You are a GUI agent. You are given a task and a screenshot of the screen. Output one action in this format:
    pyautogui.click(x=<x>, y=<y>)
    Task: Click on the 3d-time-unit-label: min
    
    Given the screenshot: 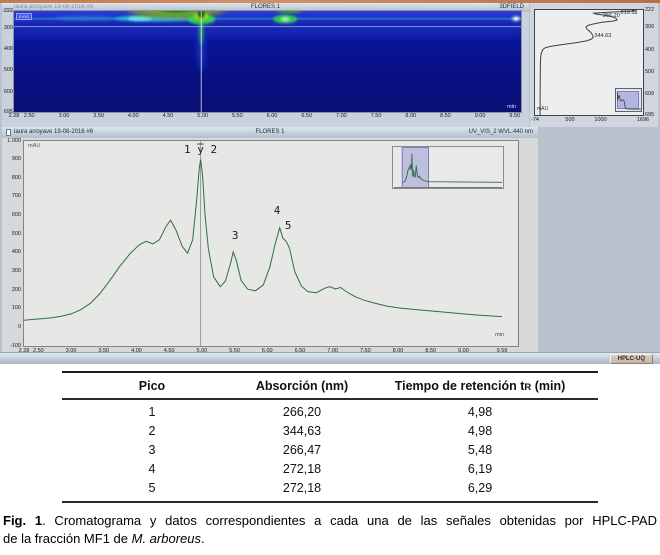 What is the action you would take?
    pyautogui.click(x=511, y=107)
    